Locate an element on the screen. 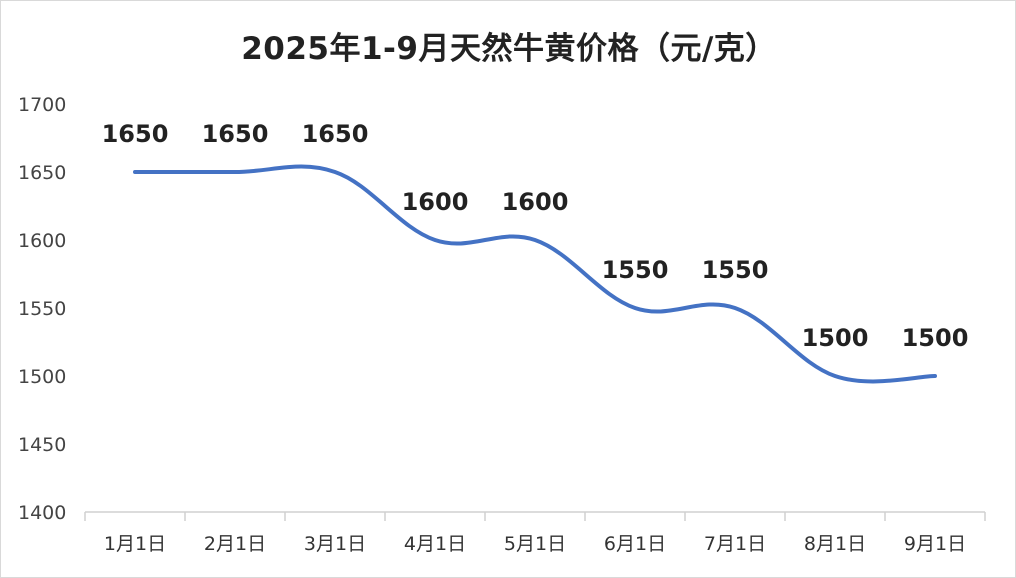 Image resolution: width=1016 pixels, height=578 pixels. x-tick-label: 3月1日 is located at coordinates (335, 544).